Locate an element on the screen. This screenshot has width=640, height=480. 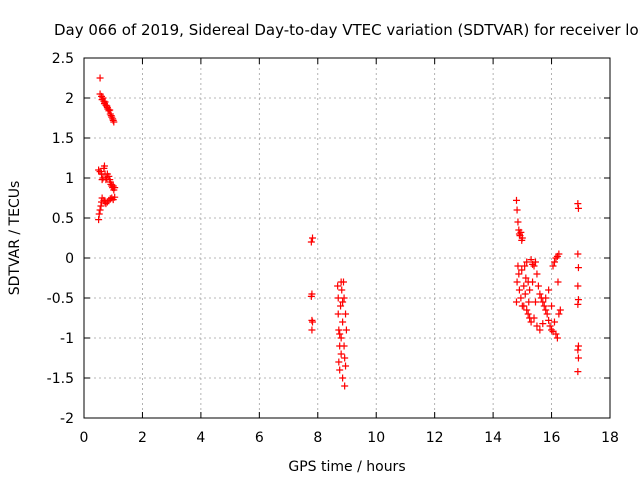
y-tick-label: 0 is located at coordinates (69, 259).